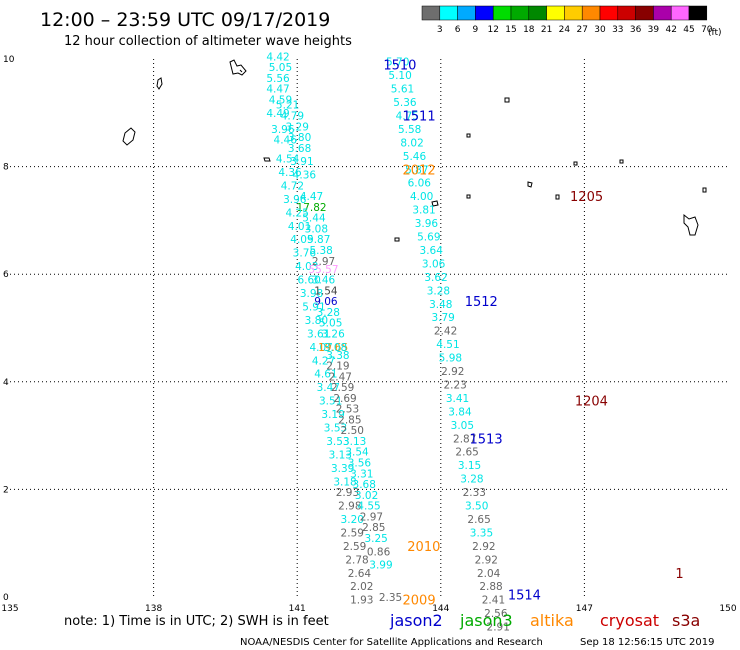  What do you see at coordinates (486, 439) in the screenshot?
I see `pass-label: 1513` at bounding box center [486, 439].